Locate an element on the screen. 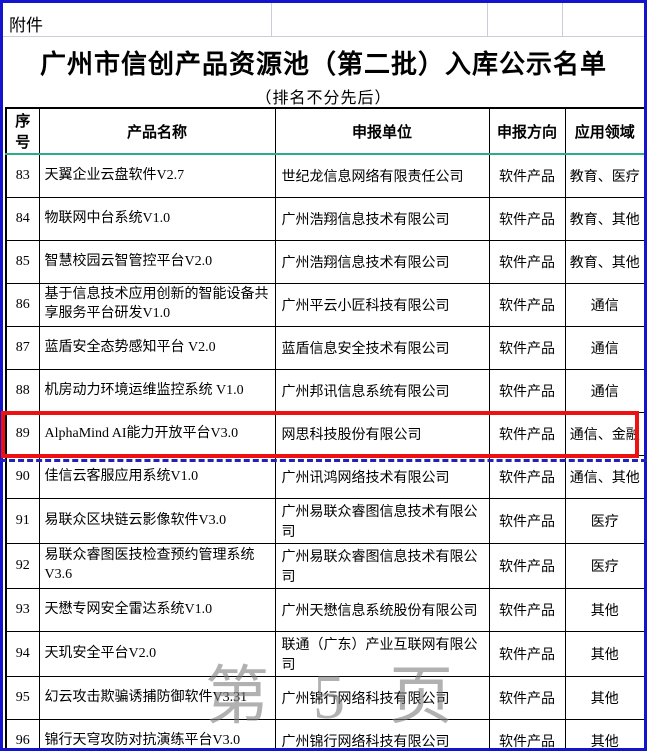 The height and width of the screenshot is (751, 647). title-block: 广州市信创产品资源池（第二批）入库公示名单 （排名不分先后） is located at coordinates (323, 72).